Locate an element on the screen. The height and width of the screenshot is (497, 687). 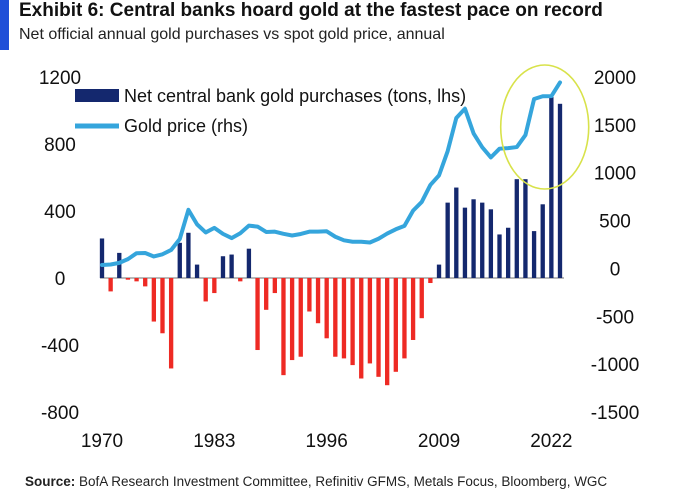
right-axis-tick: 1500 is located at coordinates (615, 126).